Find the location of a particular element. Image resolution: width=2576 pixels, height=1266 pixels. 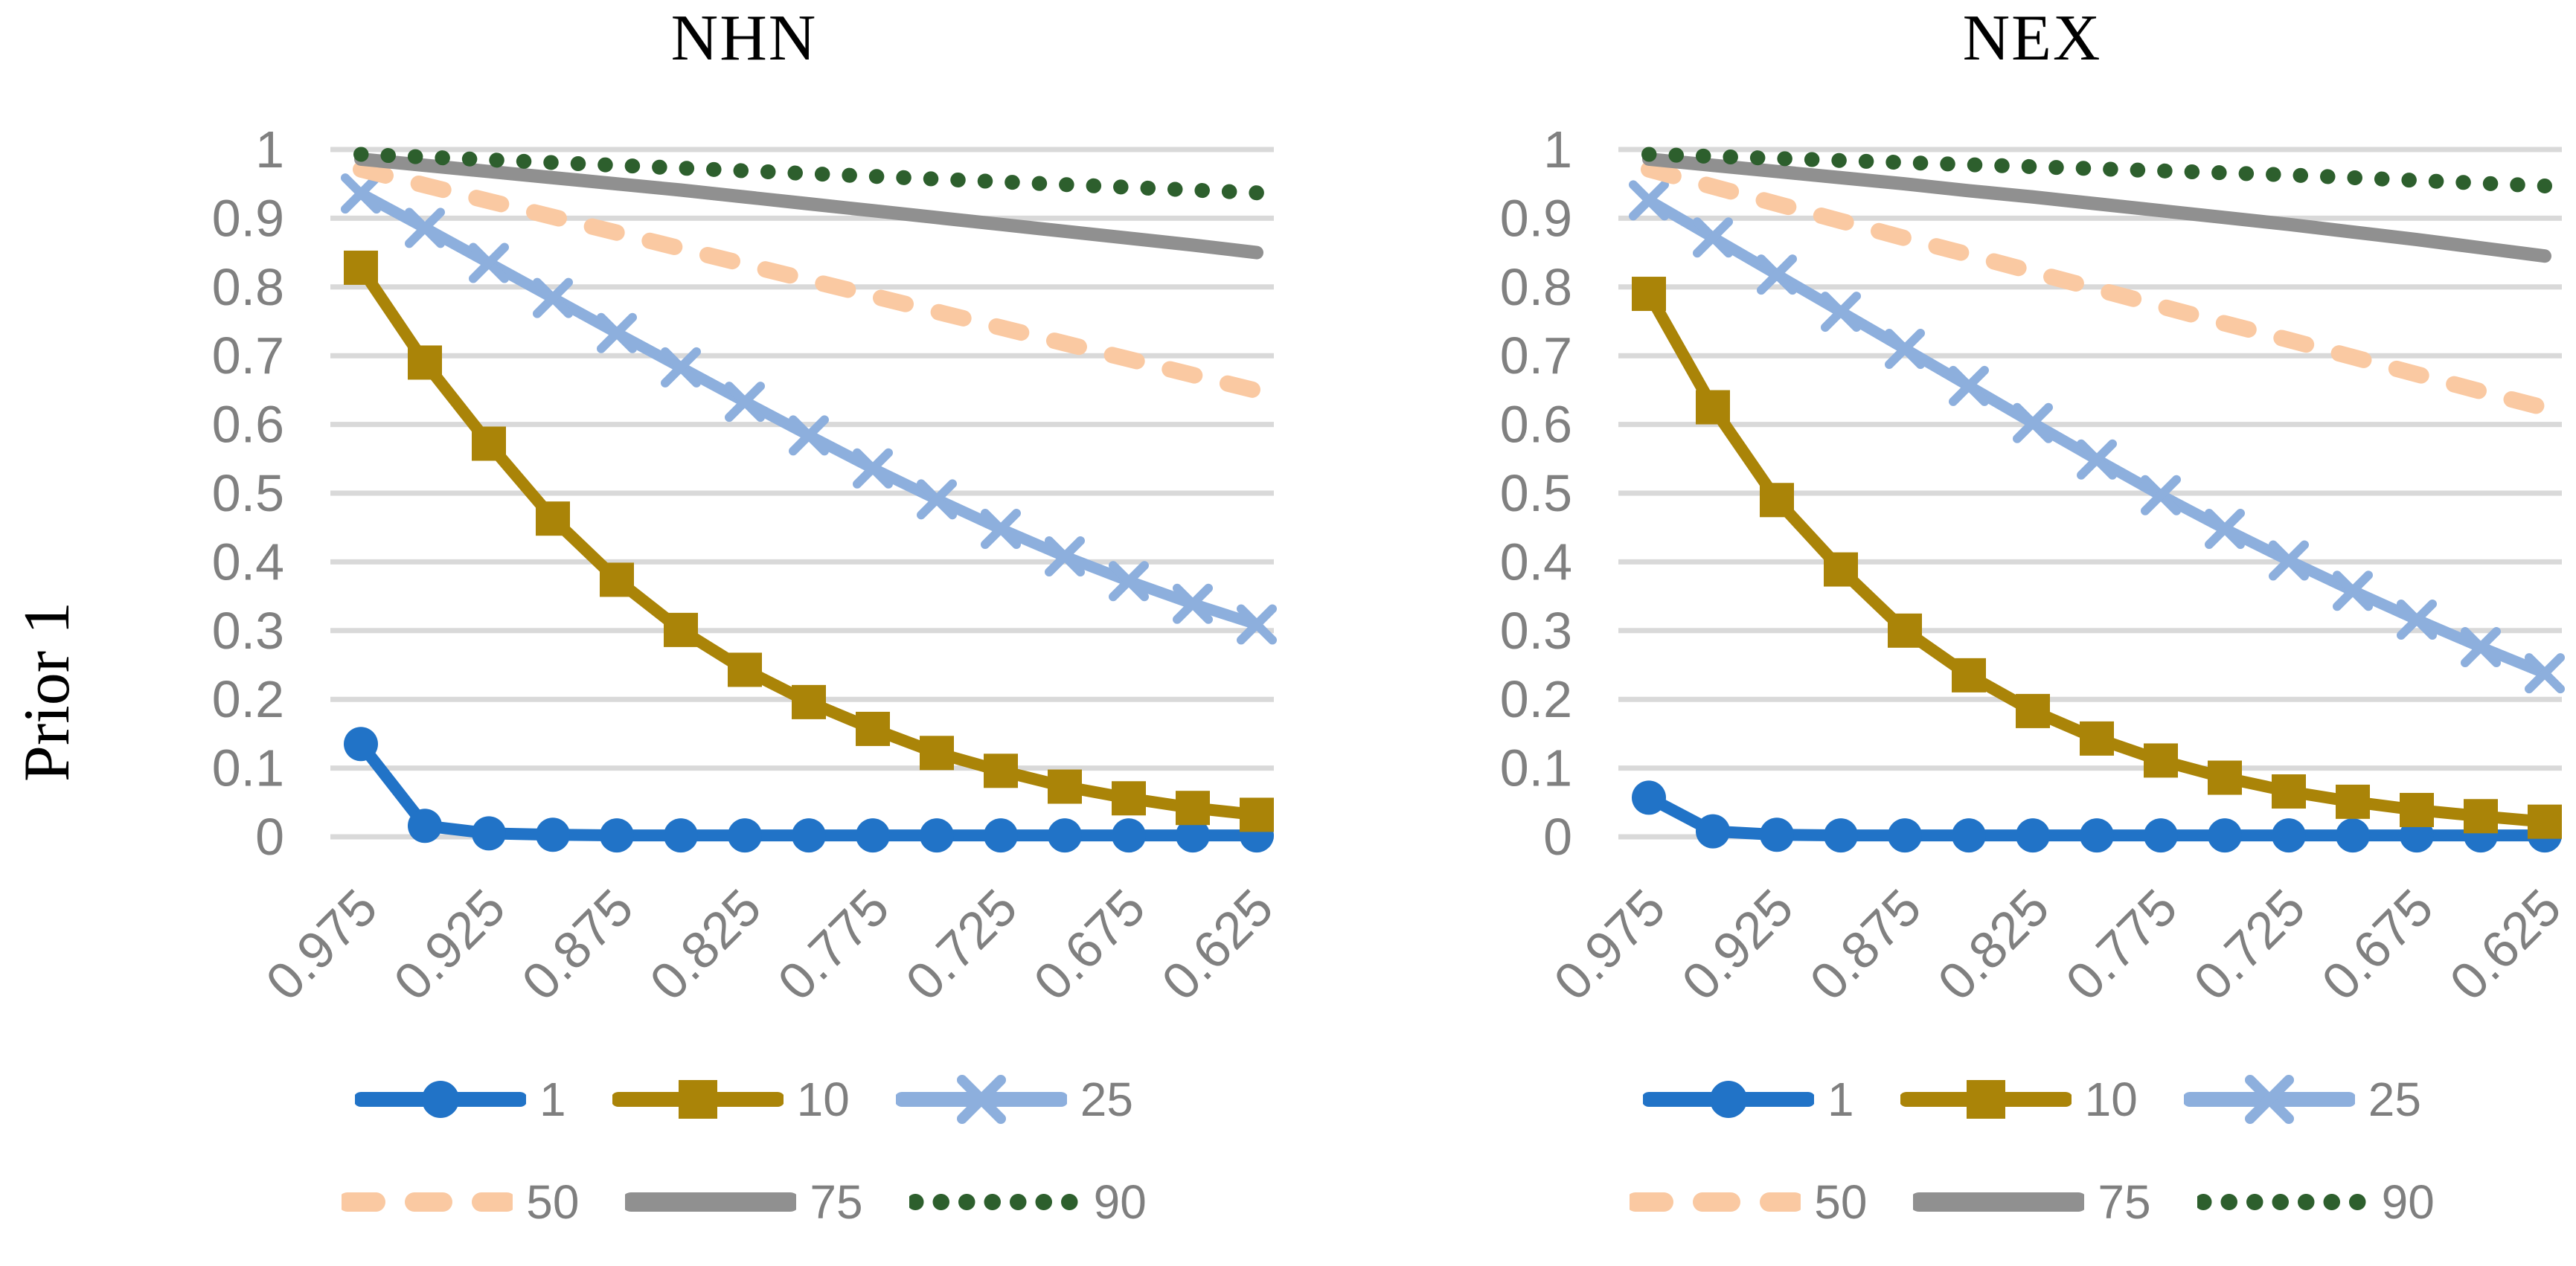

series-1-markers is located at coordinates (2097, 816).